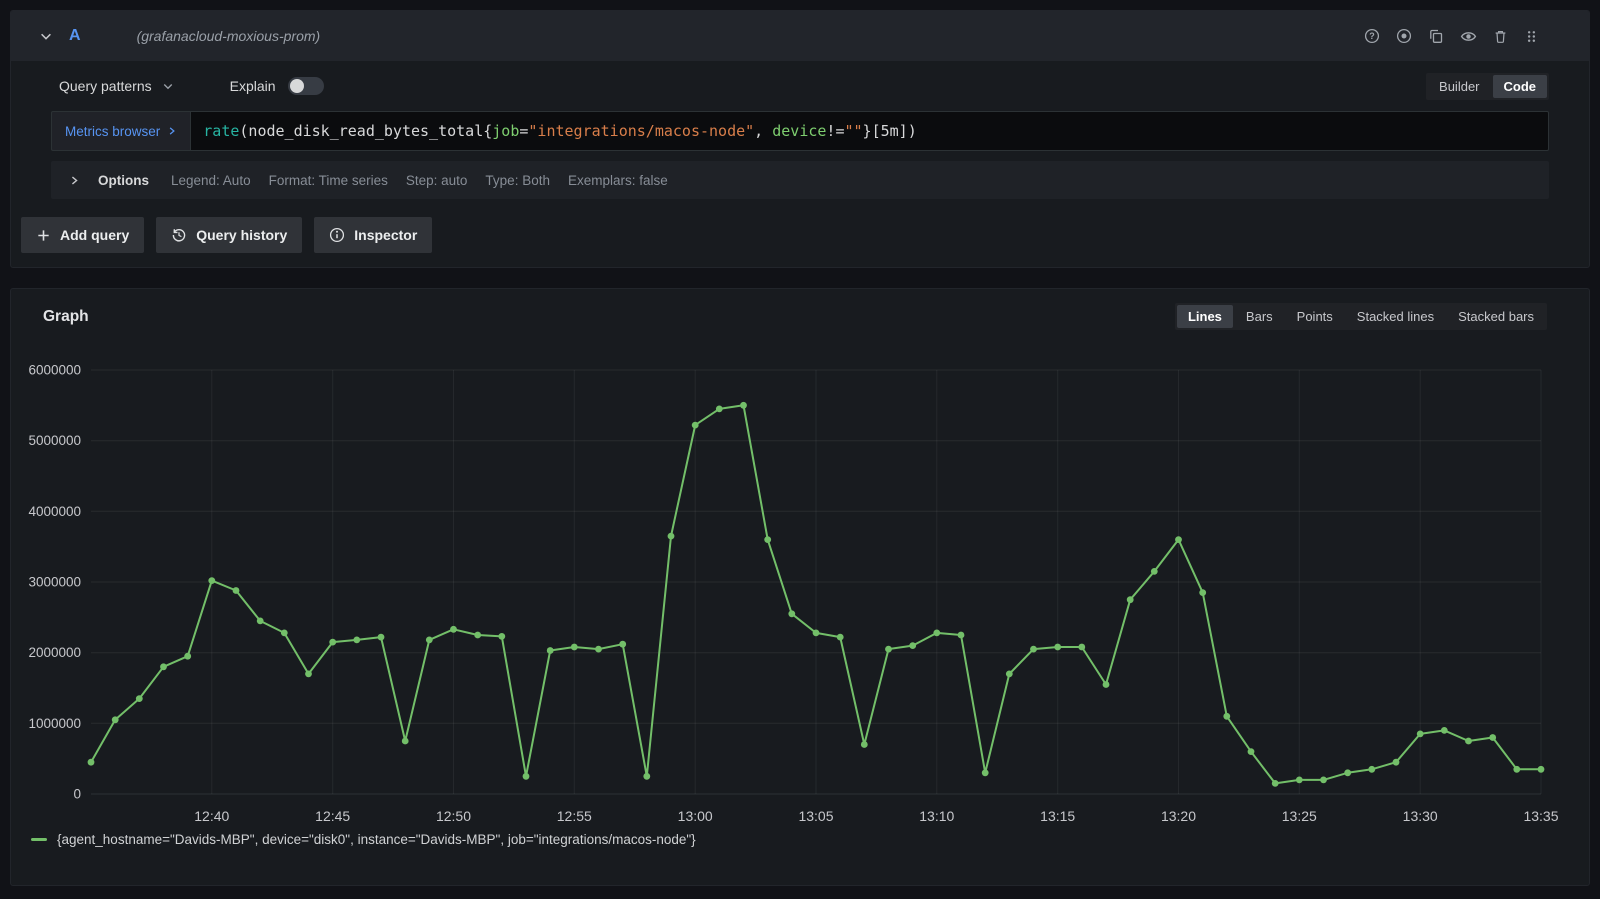 This screenshot has height=899, width=1600. Describe the element at coordinates (46, 36) in the screenshot. I see `collapse-chevron-icon` at that location.